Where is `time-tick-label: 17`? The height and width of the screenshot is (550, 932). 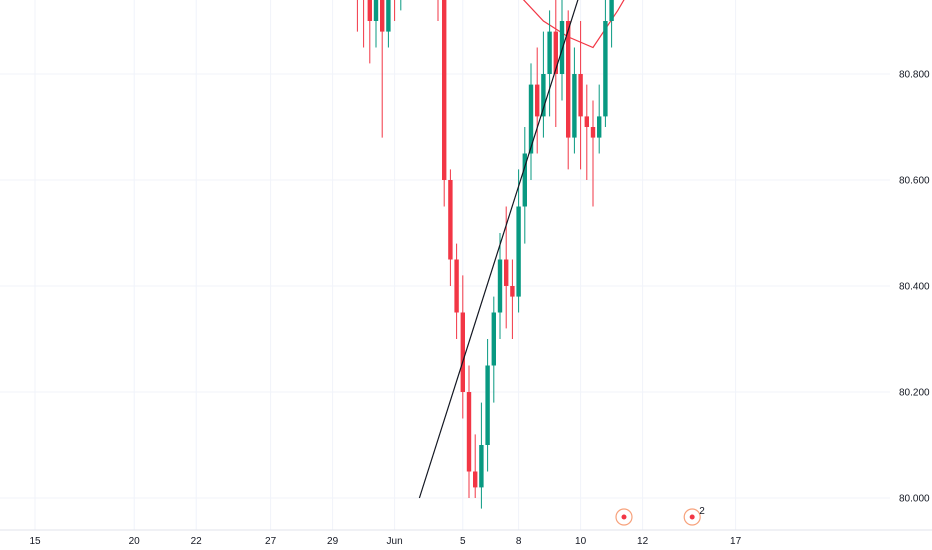
time-tick-label: 17 is located at coordinates (736, 541).